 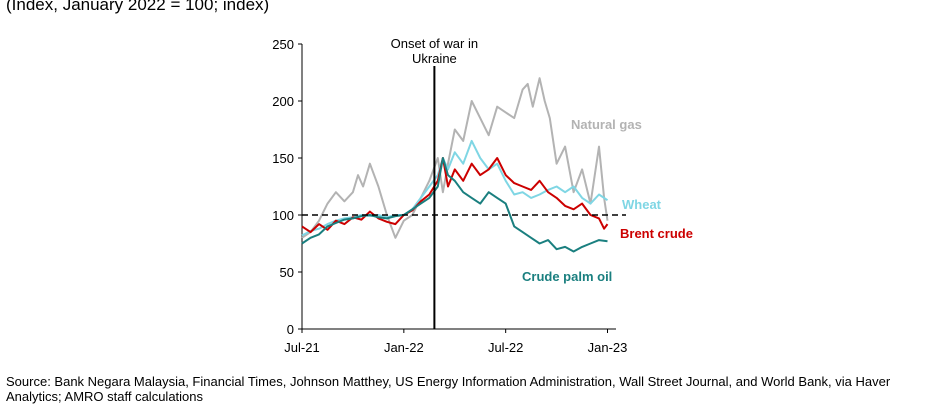 I want to click on legend-label-crude-palm-oil: Crude palm oil, so click(x=567, y=276).